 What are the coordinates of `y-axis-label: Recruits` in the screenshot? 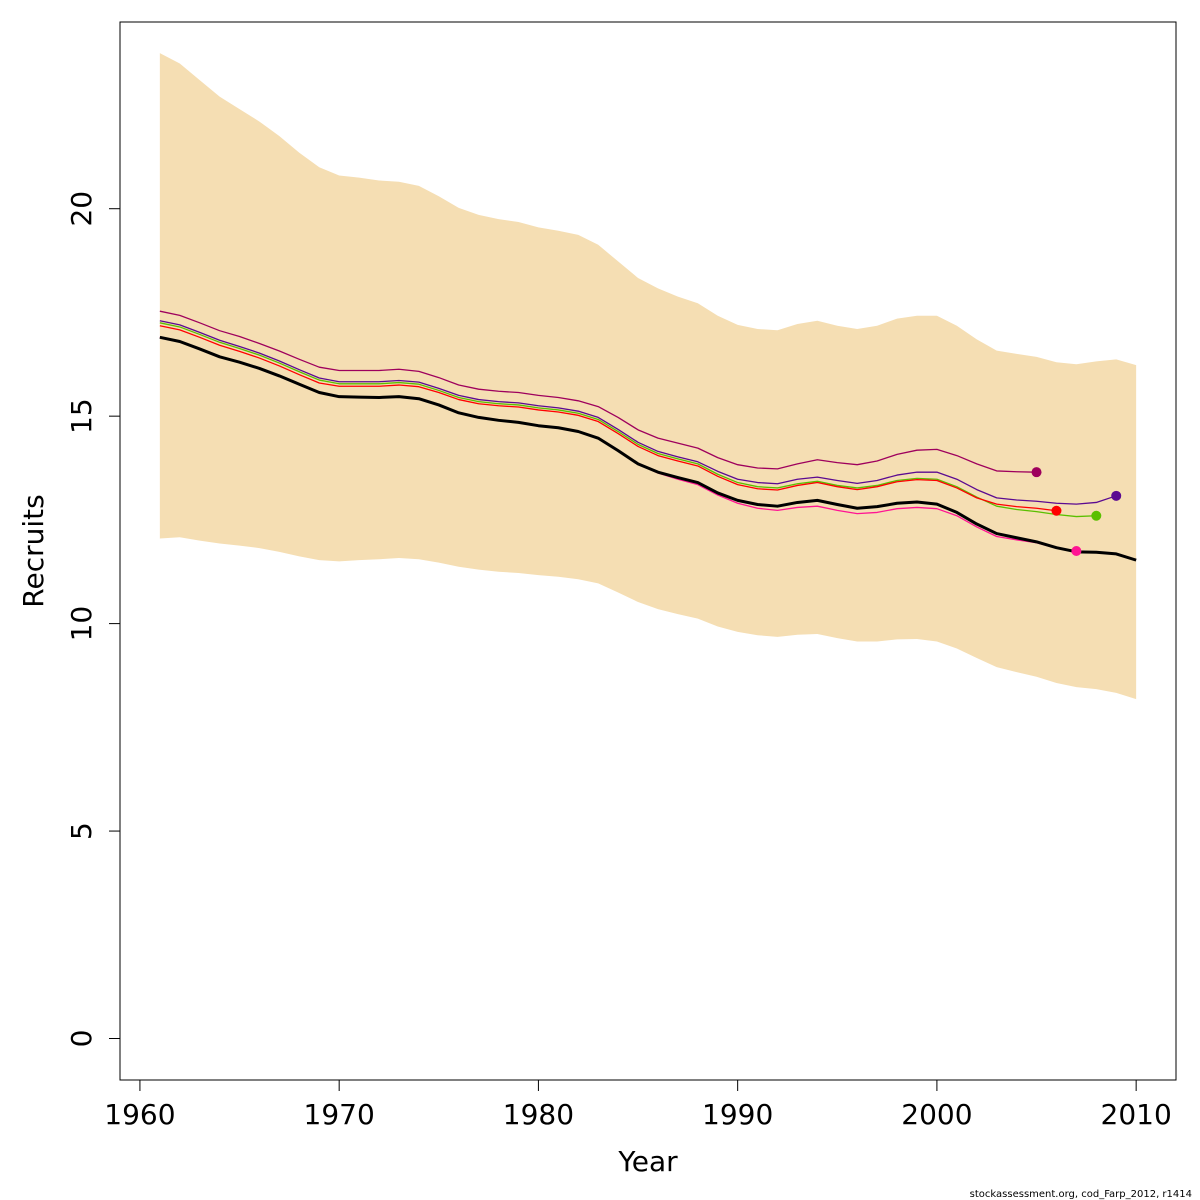 It's located at (33, 550).